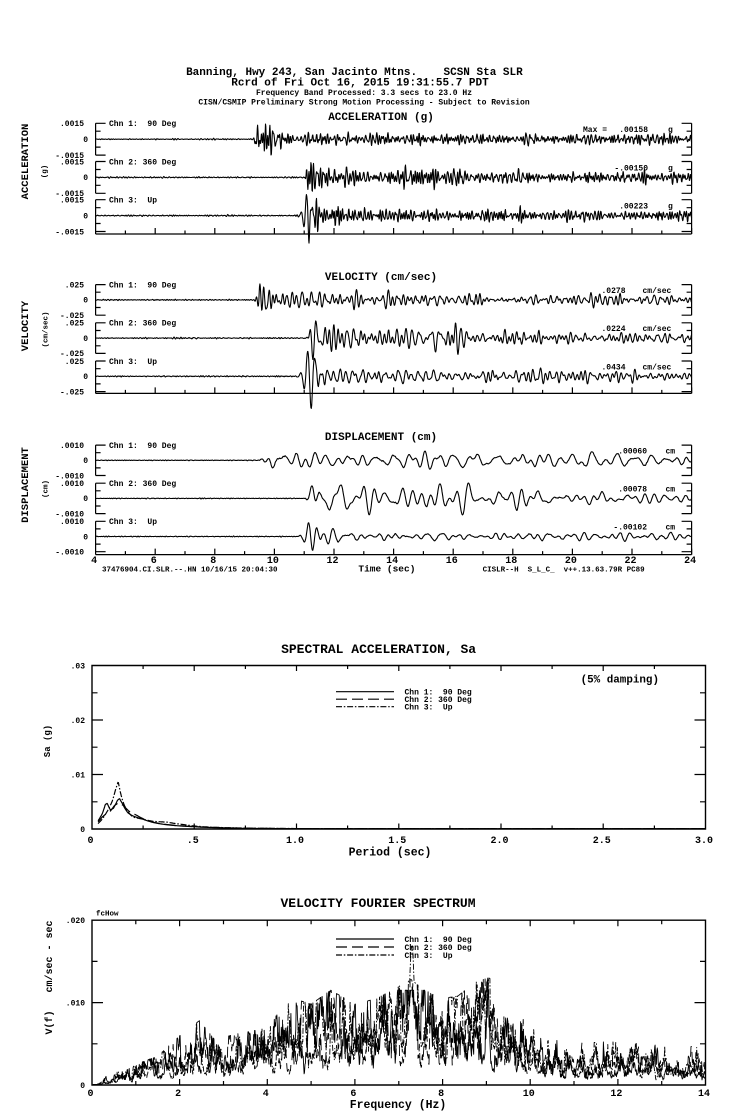 The image size is (739, 1120). I want to click on svg-text: .00223, so click(633, 207).